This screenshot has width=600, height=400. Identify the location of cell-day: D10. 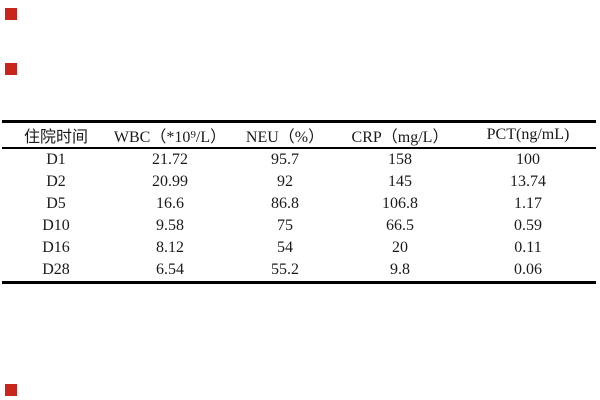
(56, 225).